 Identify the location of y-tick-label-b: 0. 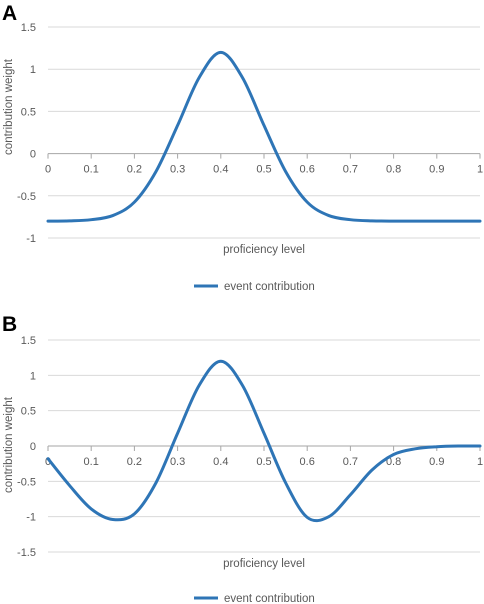
(33, 447).